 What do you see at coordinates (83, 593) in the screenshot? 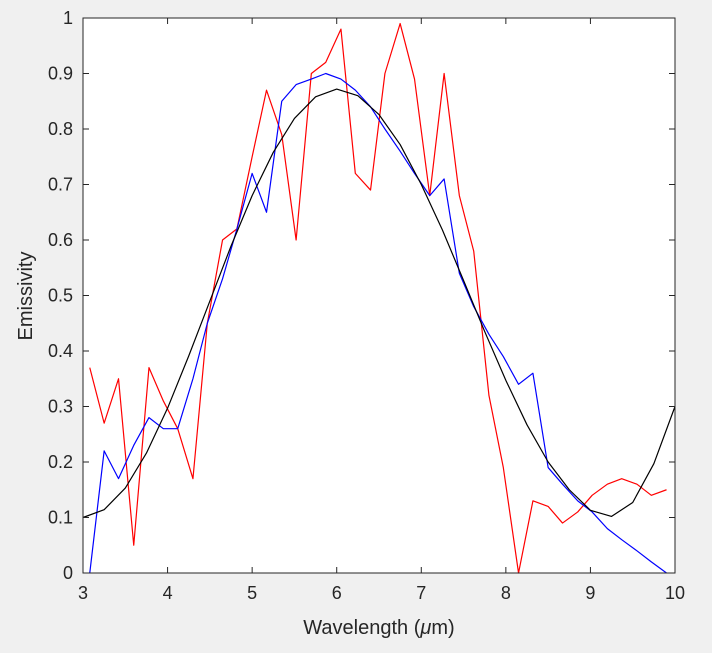
I see `x-tick-label-0: 3` at bounding box center [83, 593].